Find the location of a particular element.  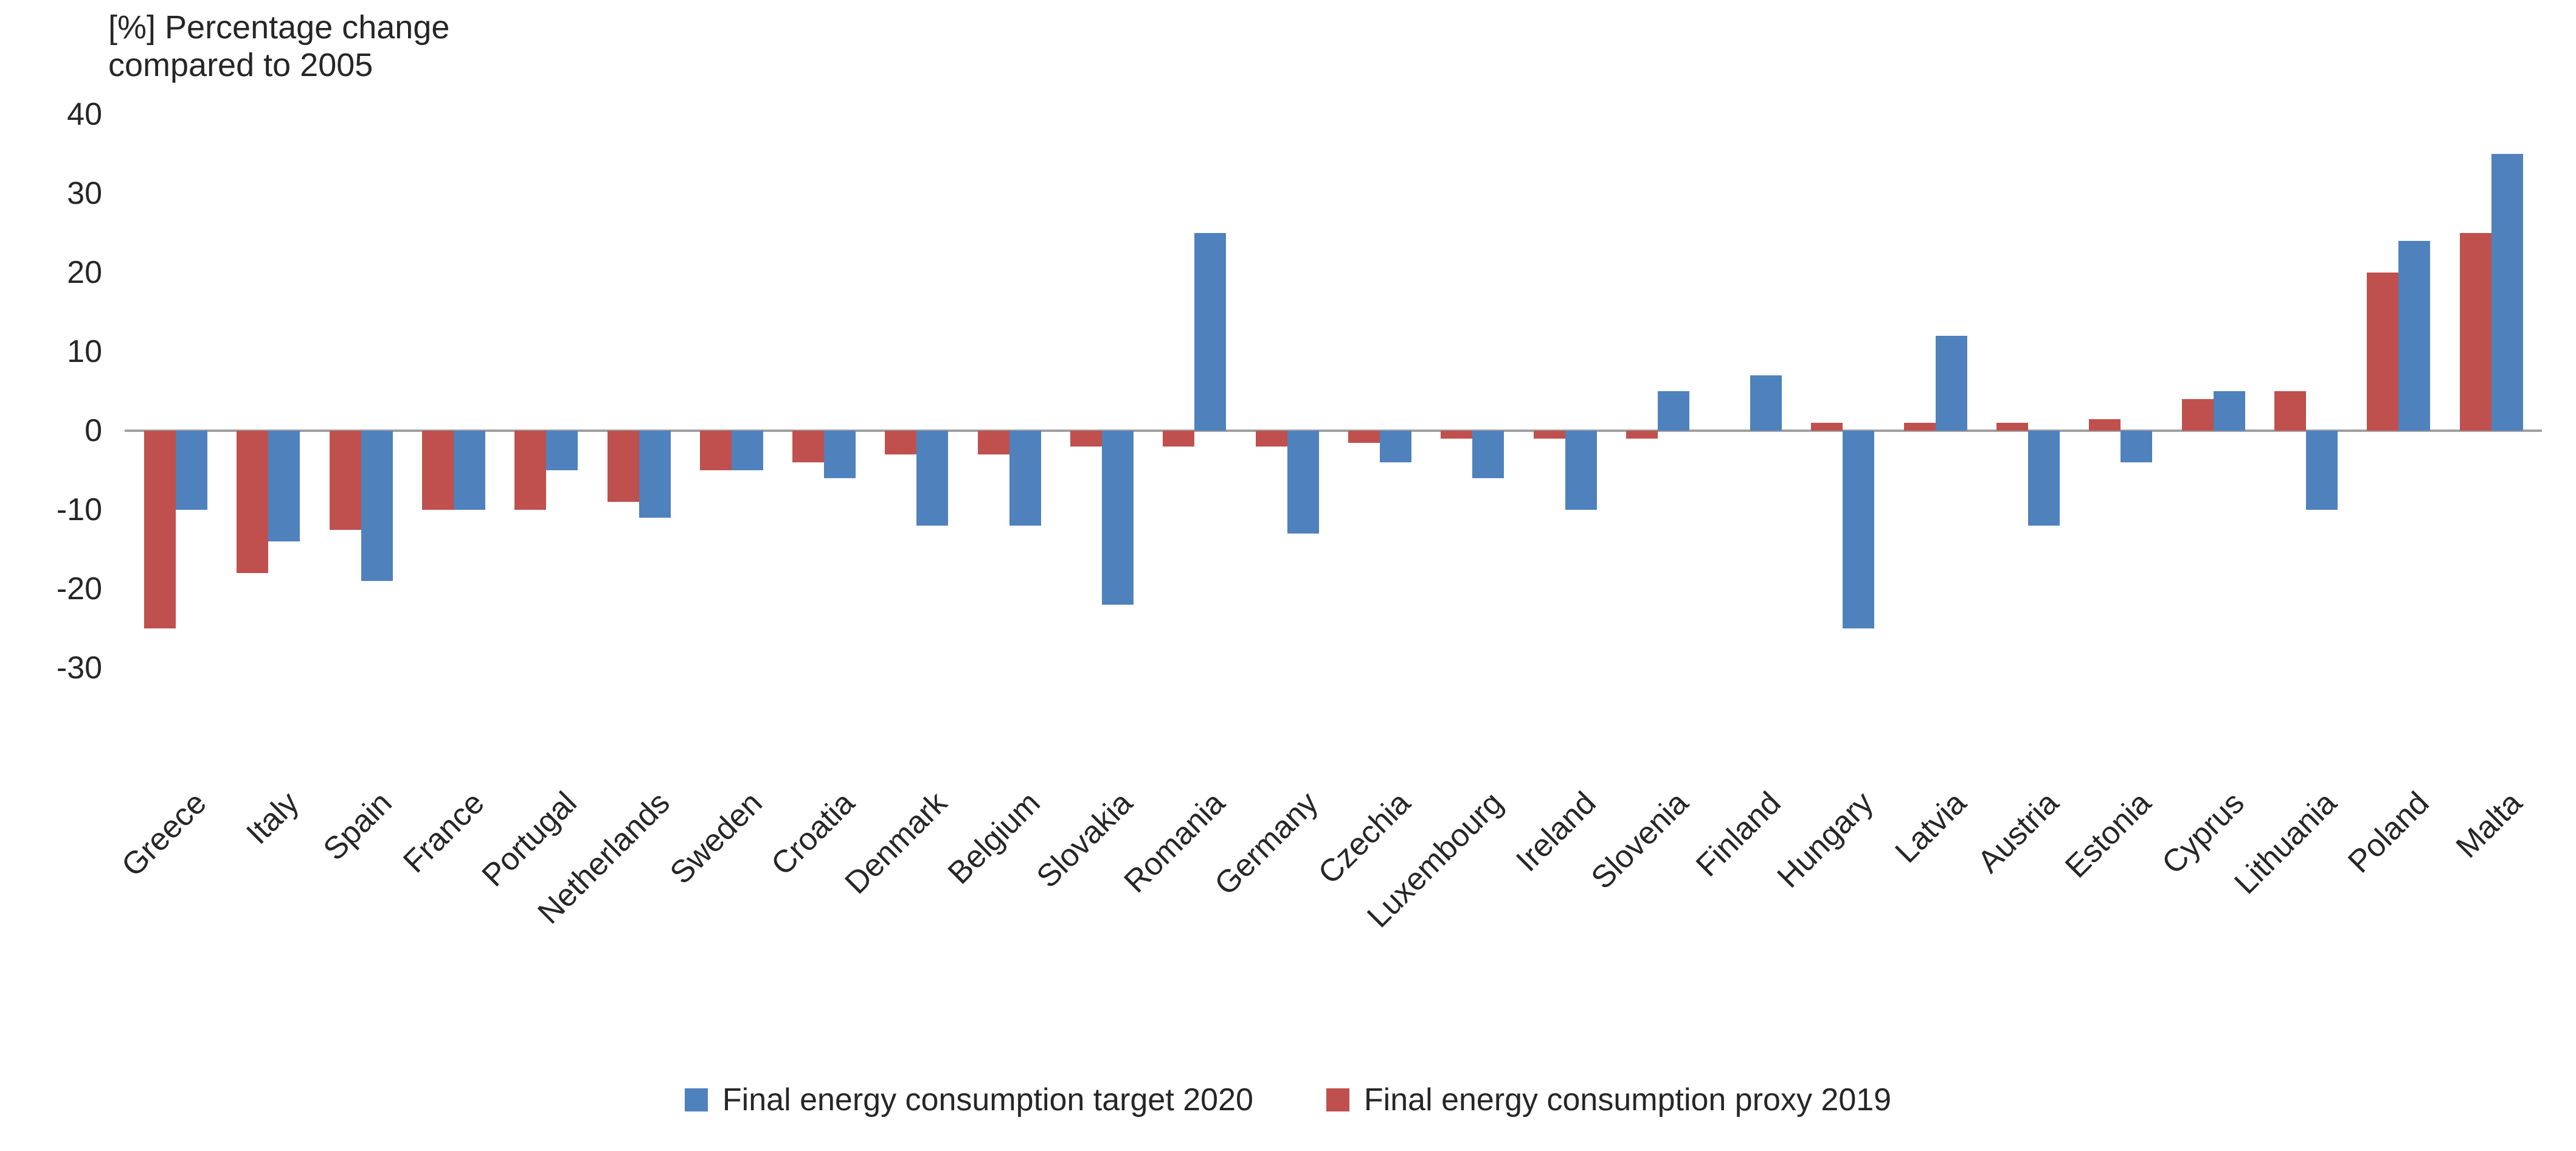

bar-latvia-target-2020 is located at coordinates (1951, 383).